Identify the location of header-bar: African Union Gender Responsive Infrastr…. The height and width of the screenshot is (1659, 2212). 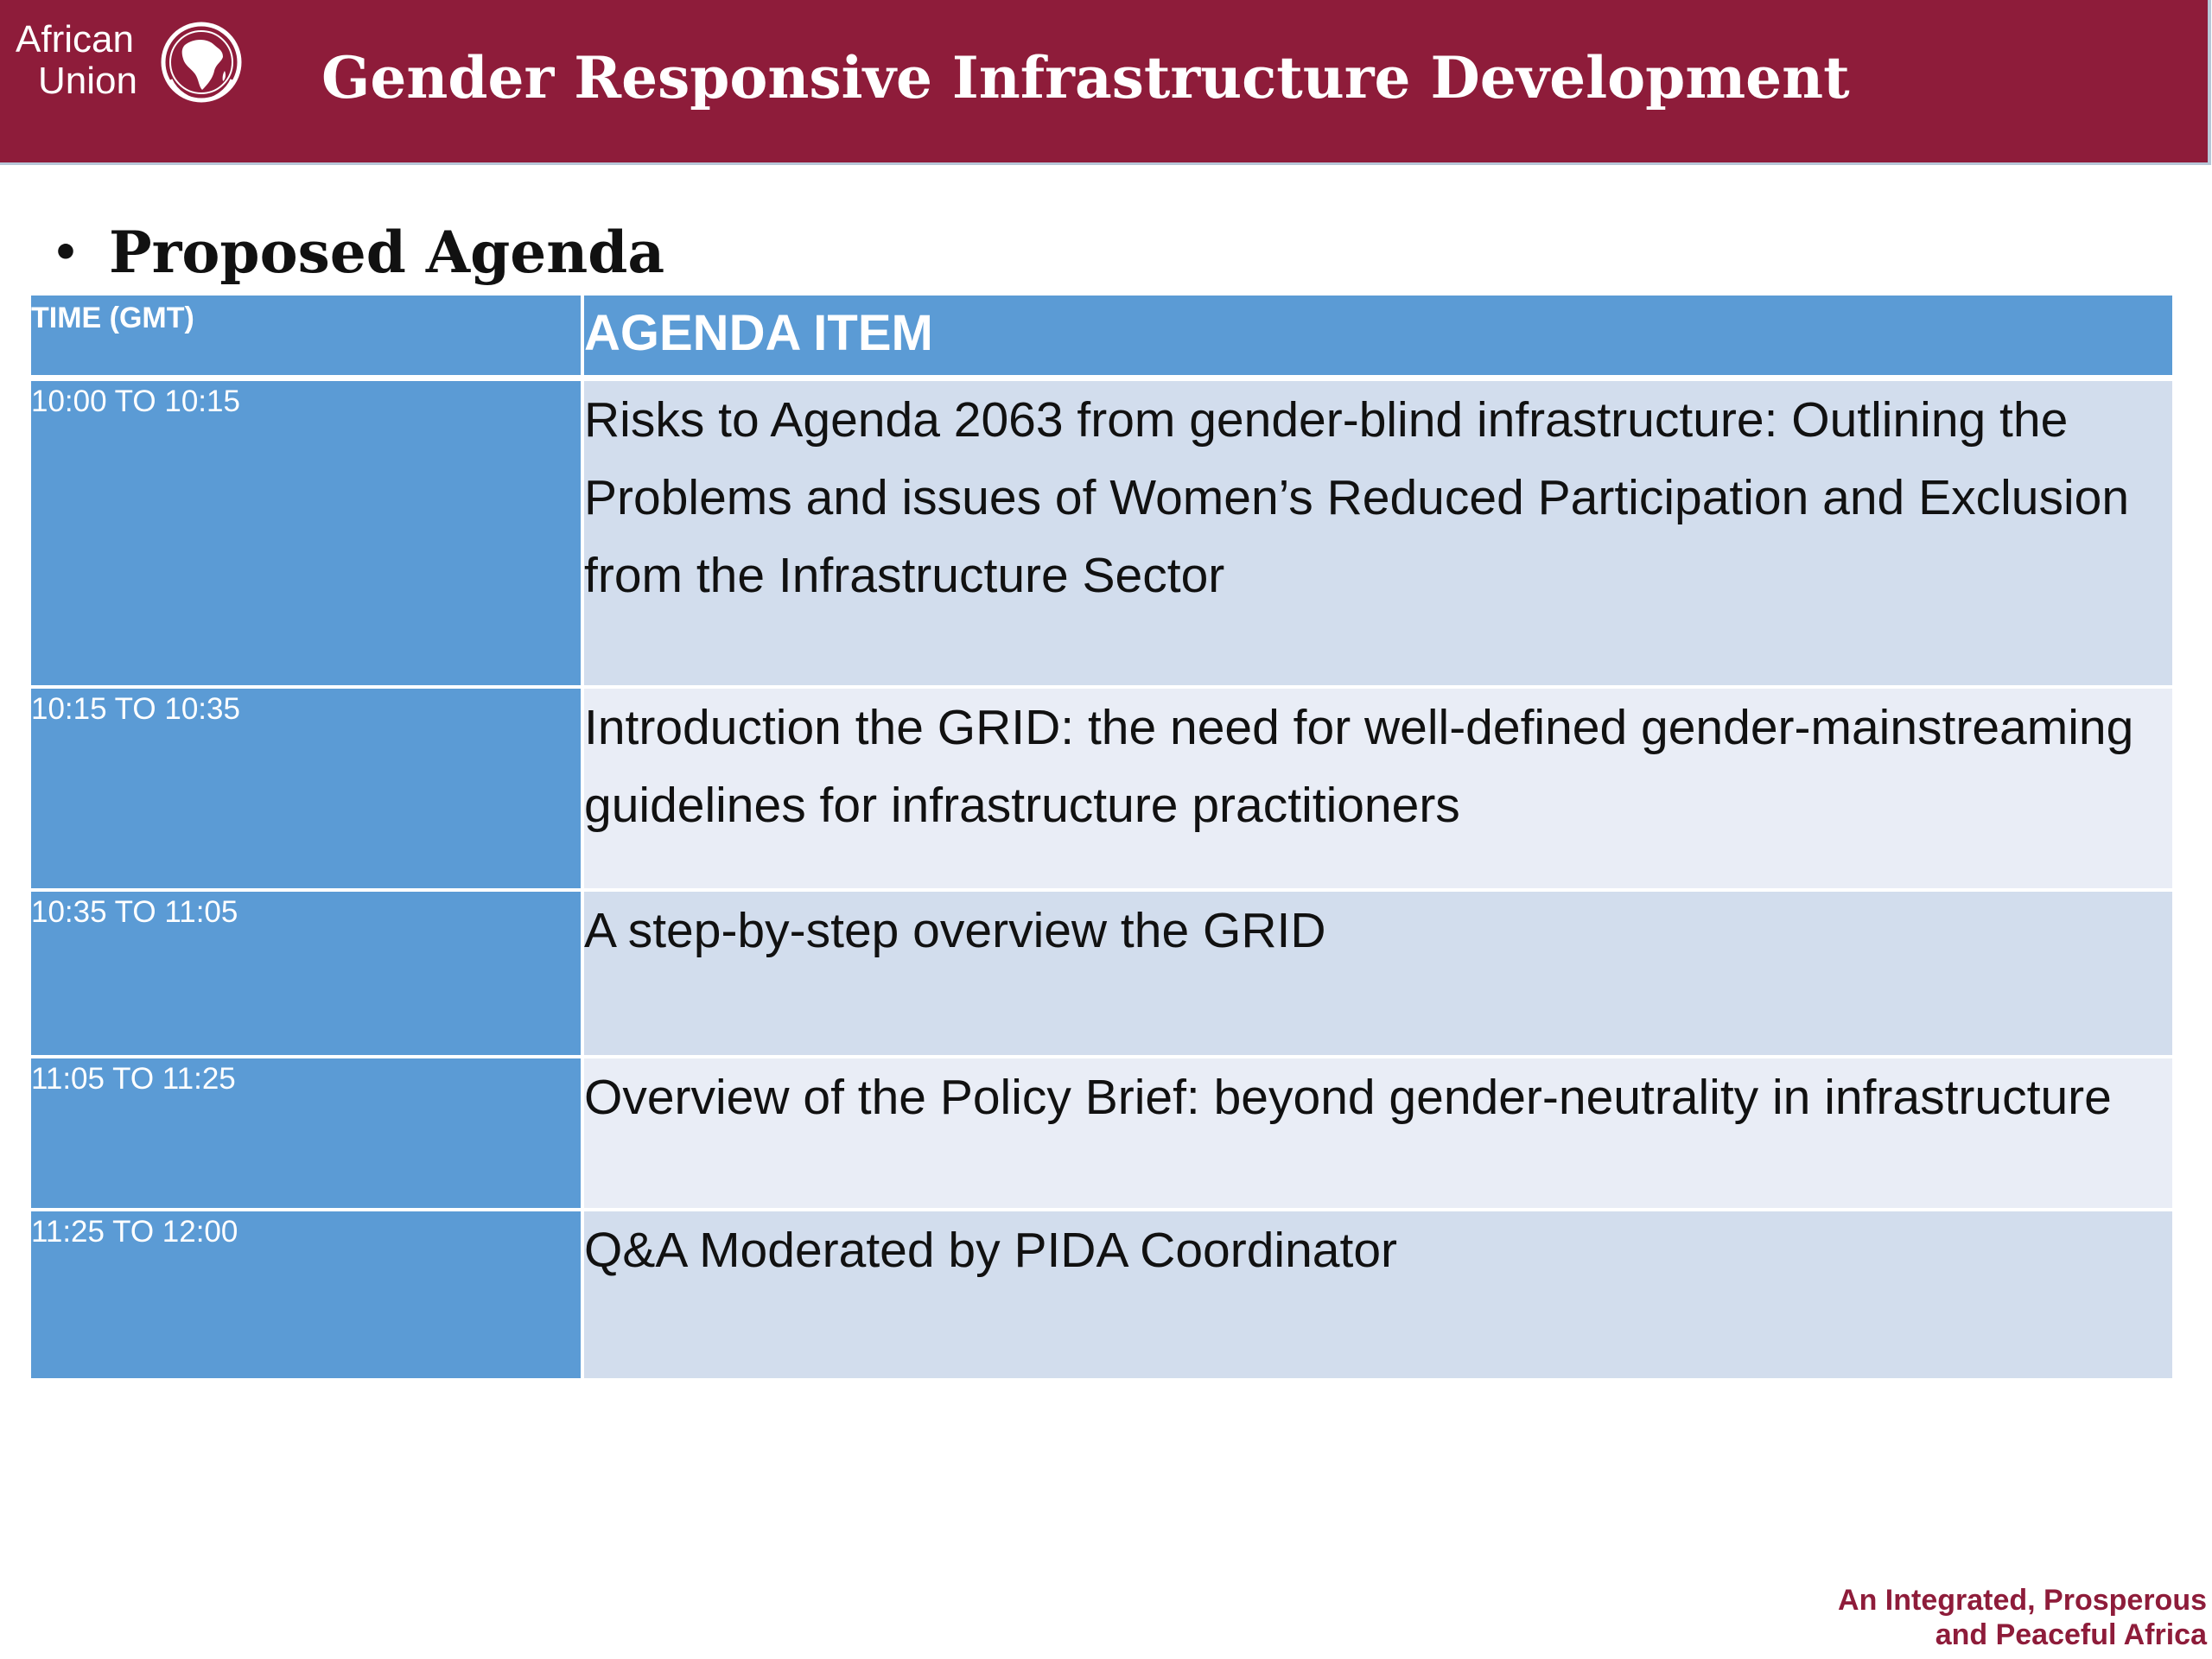
(1105, 82).